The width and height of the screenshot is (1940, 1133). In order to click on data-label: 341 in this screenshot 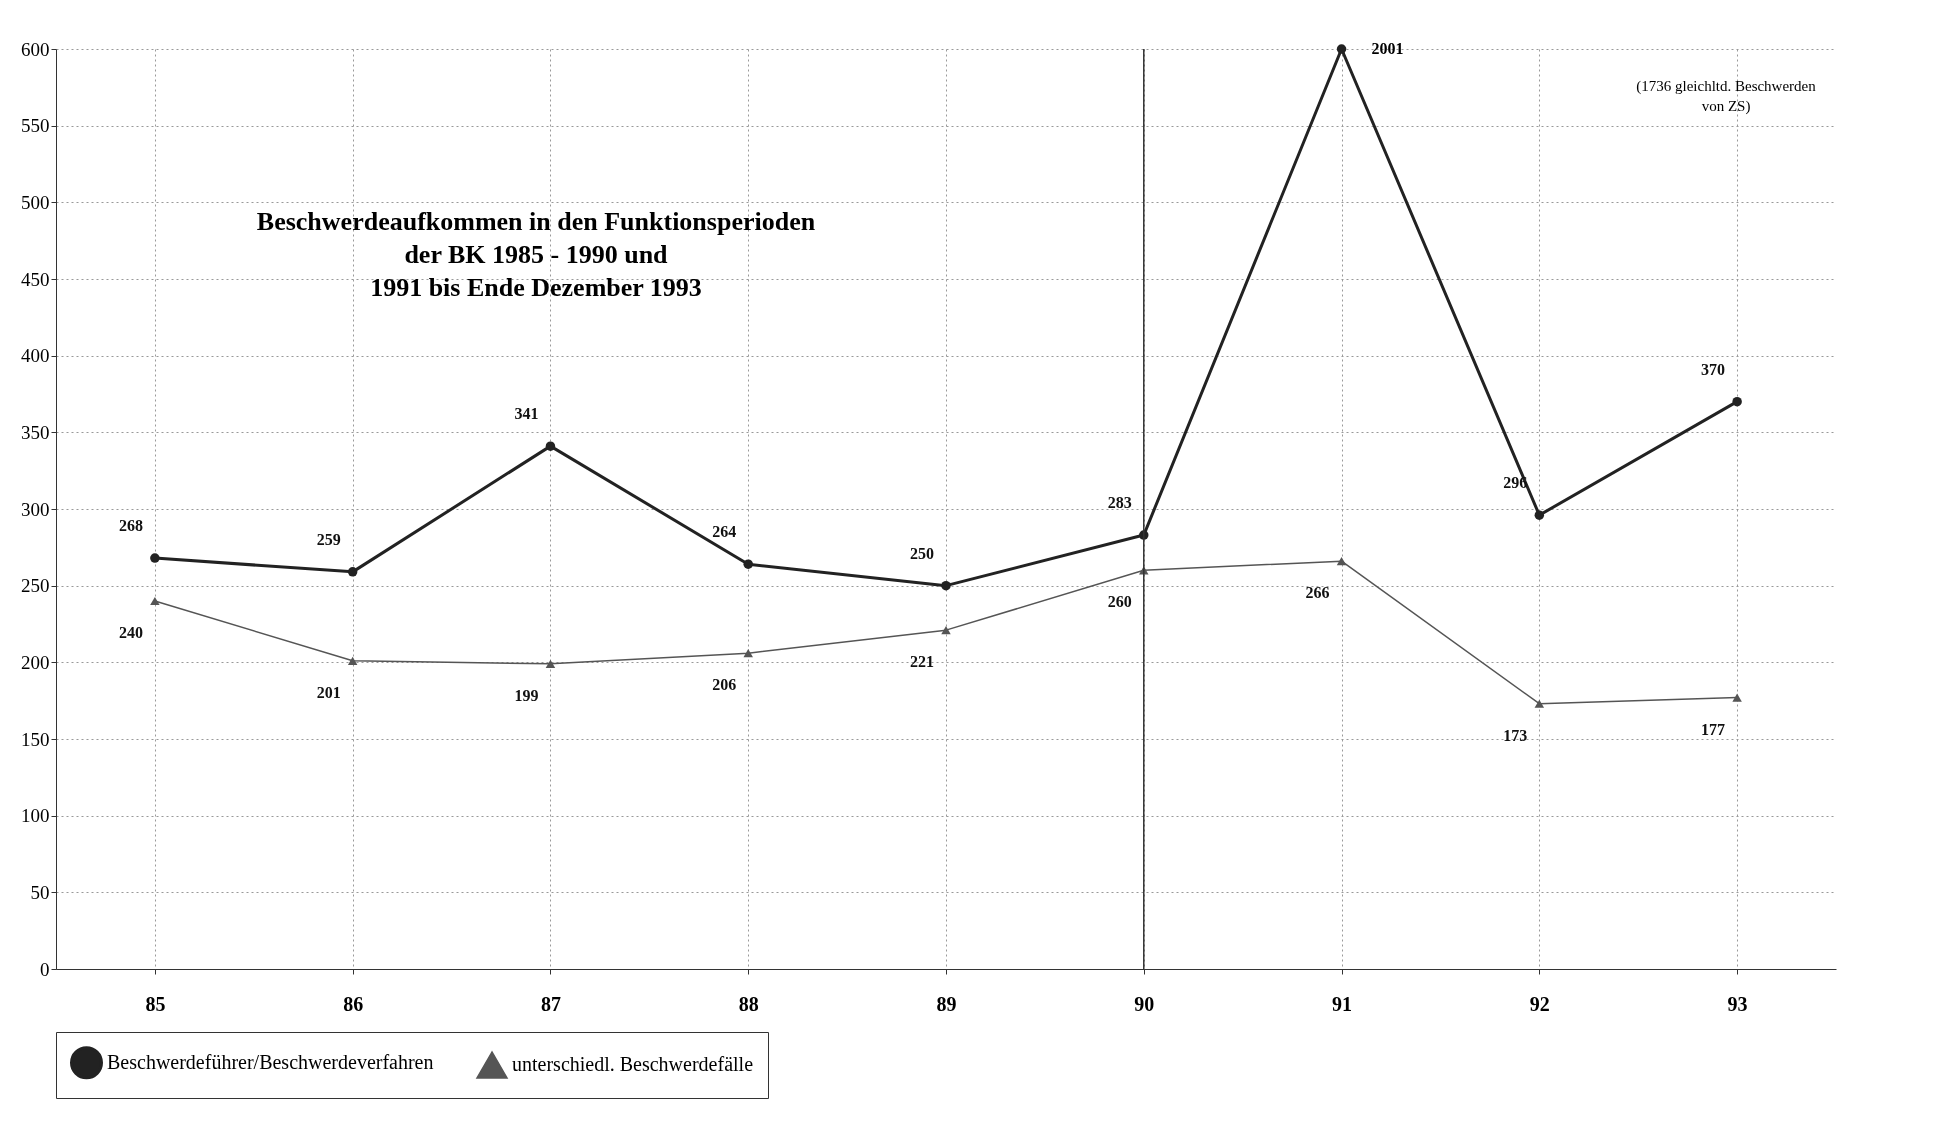, I will do `click(526, 414)`.